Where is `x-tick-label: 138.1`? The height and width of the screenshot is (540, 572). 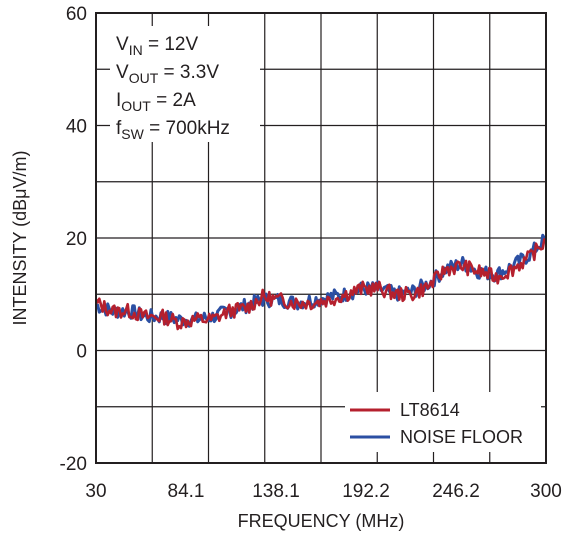
x-tick-label: 138.1 is located at coordinates (276, 491).